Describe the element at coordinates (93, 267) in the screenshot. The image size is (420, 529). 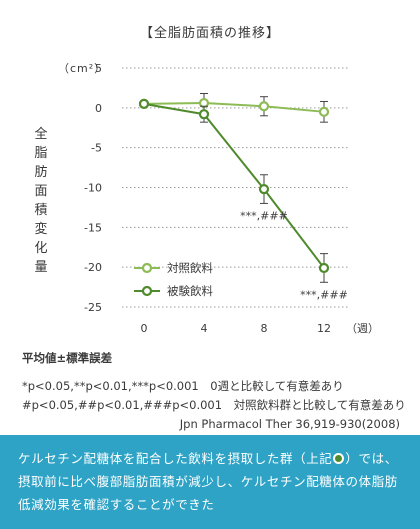
I see `y-tick-label: -20` at that location.